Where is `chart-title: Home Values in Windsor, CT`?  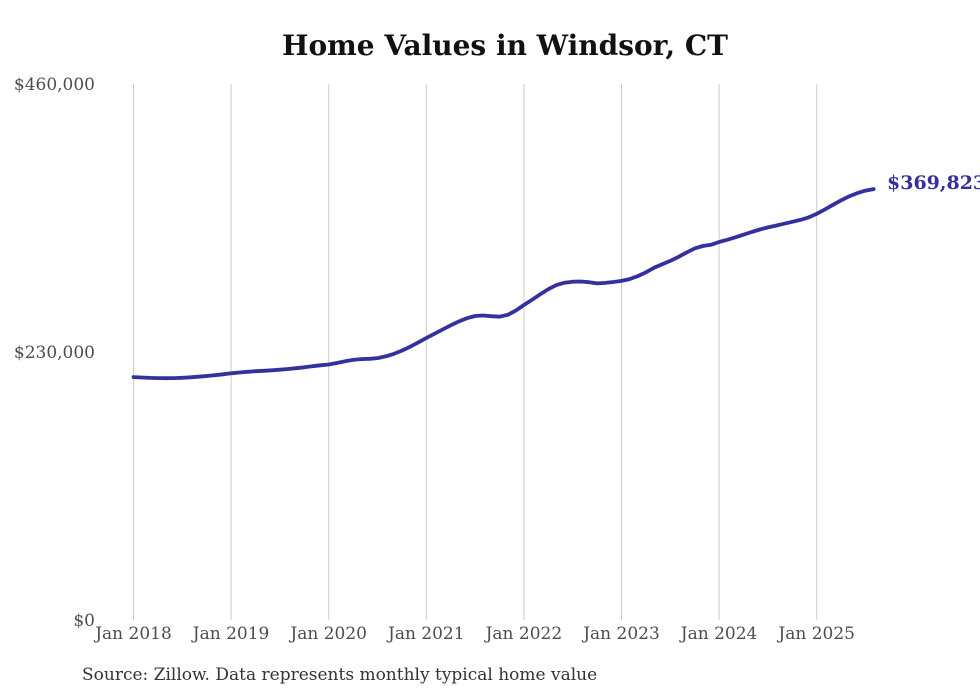 chart-title: Home Values in Windsor, CT is located at coordinates (505, 45).